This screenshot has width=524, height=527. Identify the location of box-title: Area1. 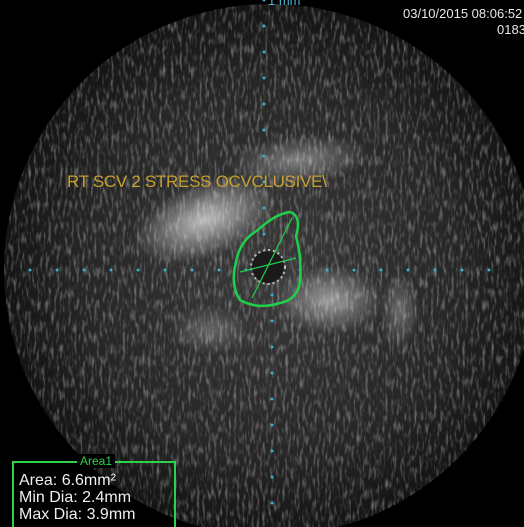
(96, 461).